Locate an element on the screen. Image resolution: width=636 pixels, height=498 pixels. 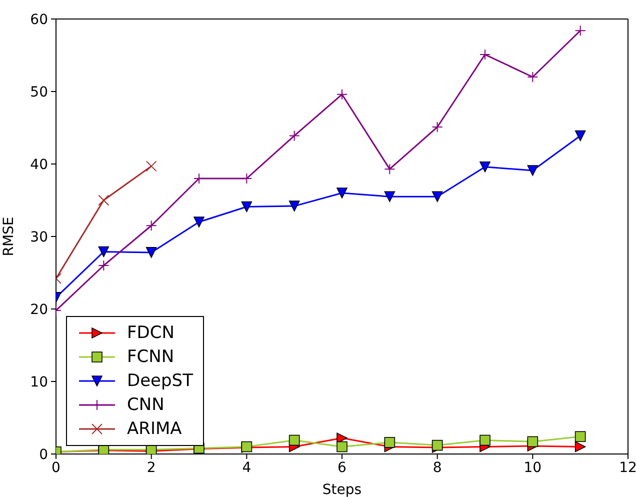
y-tick-label: 30 is located at coordinates (39, 237).